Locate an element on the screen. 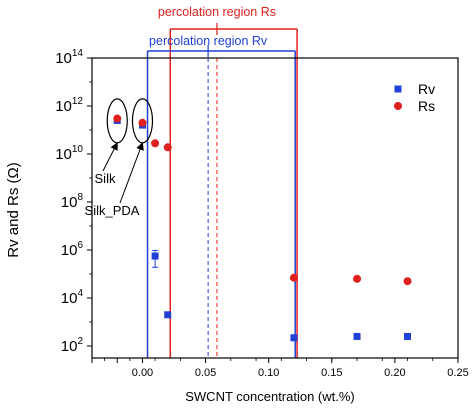 Image resolution: width=474 pixels, height=414 pixels. legend-marker-rs is located at coordinates (398, 106).